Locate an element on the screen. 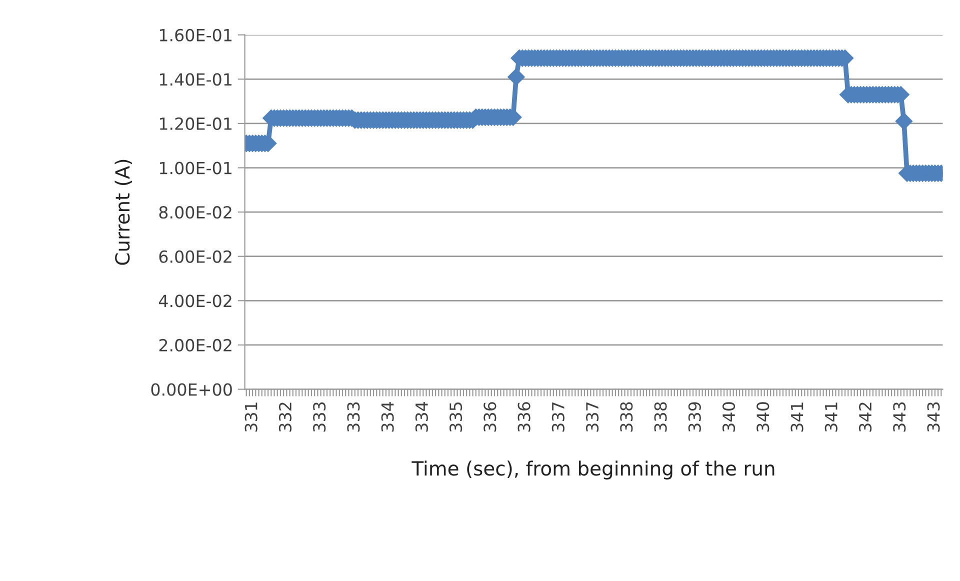 The image size is (960, 581). y-tick-label: 6.00E-02 is located at coordinates (195, 256).